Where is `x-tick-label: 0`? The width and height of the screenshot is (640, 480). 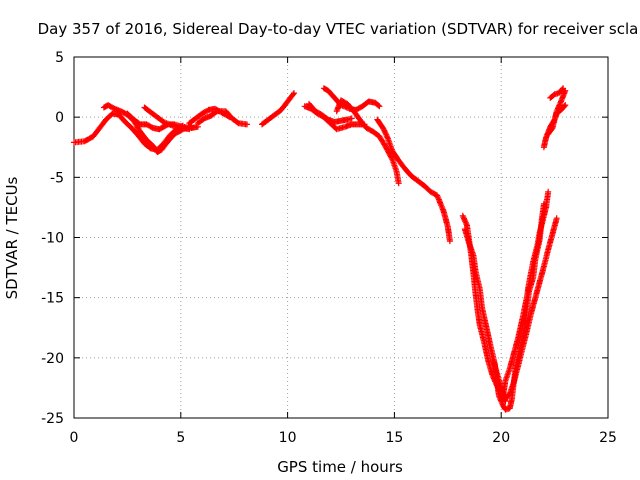 x-tick-label: 0 is located at coordinates (74, 438).